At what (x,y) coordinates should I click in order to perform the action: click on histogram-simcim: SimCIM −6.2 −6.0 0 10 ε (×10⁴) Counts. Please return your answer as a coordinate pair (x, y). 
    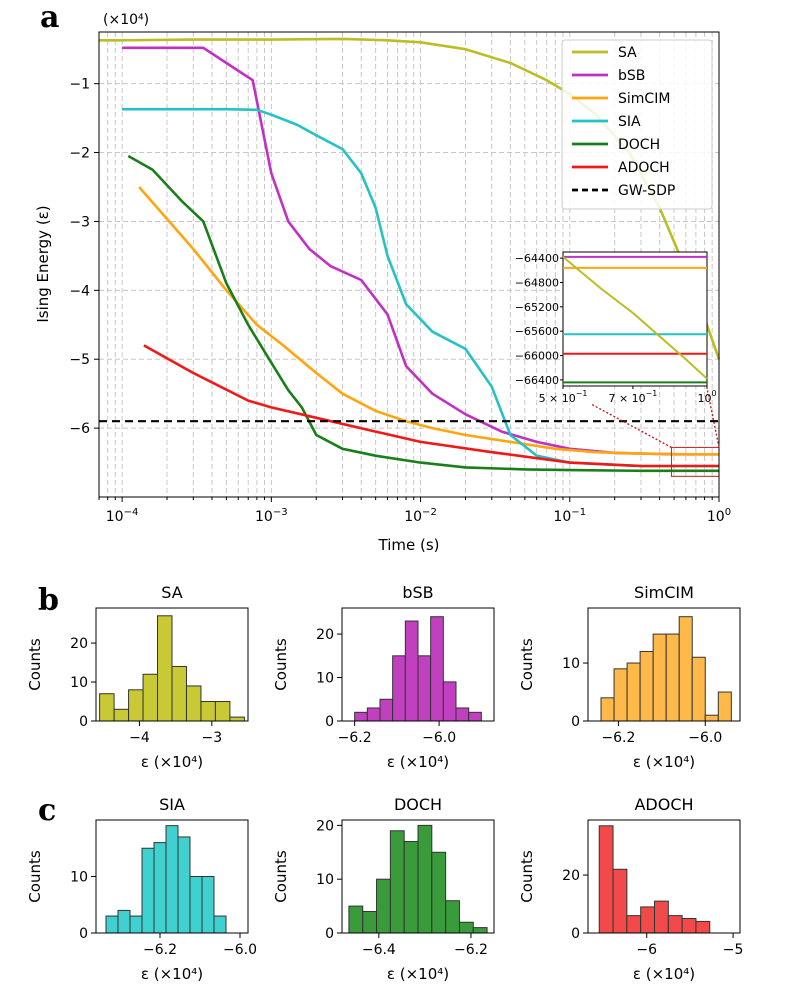
    Looking at the image, I should click on (629, 677).